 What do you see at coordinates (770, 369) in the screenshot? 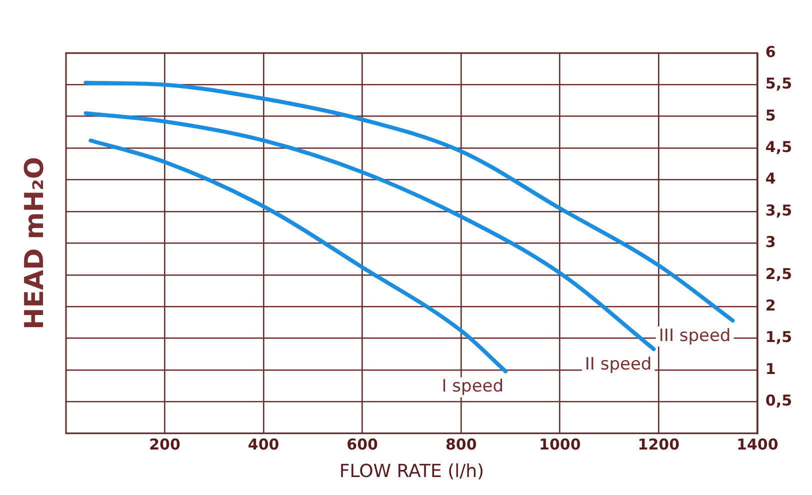
I see `y-tick-label: 1` at bounding box center [770, 369].